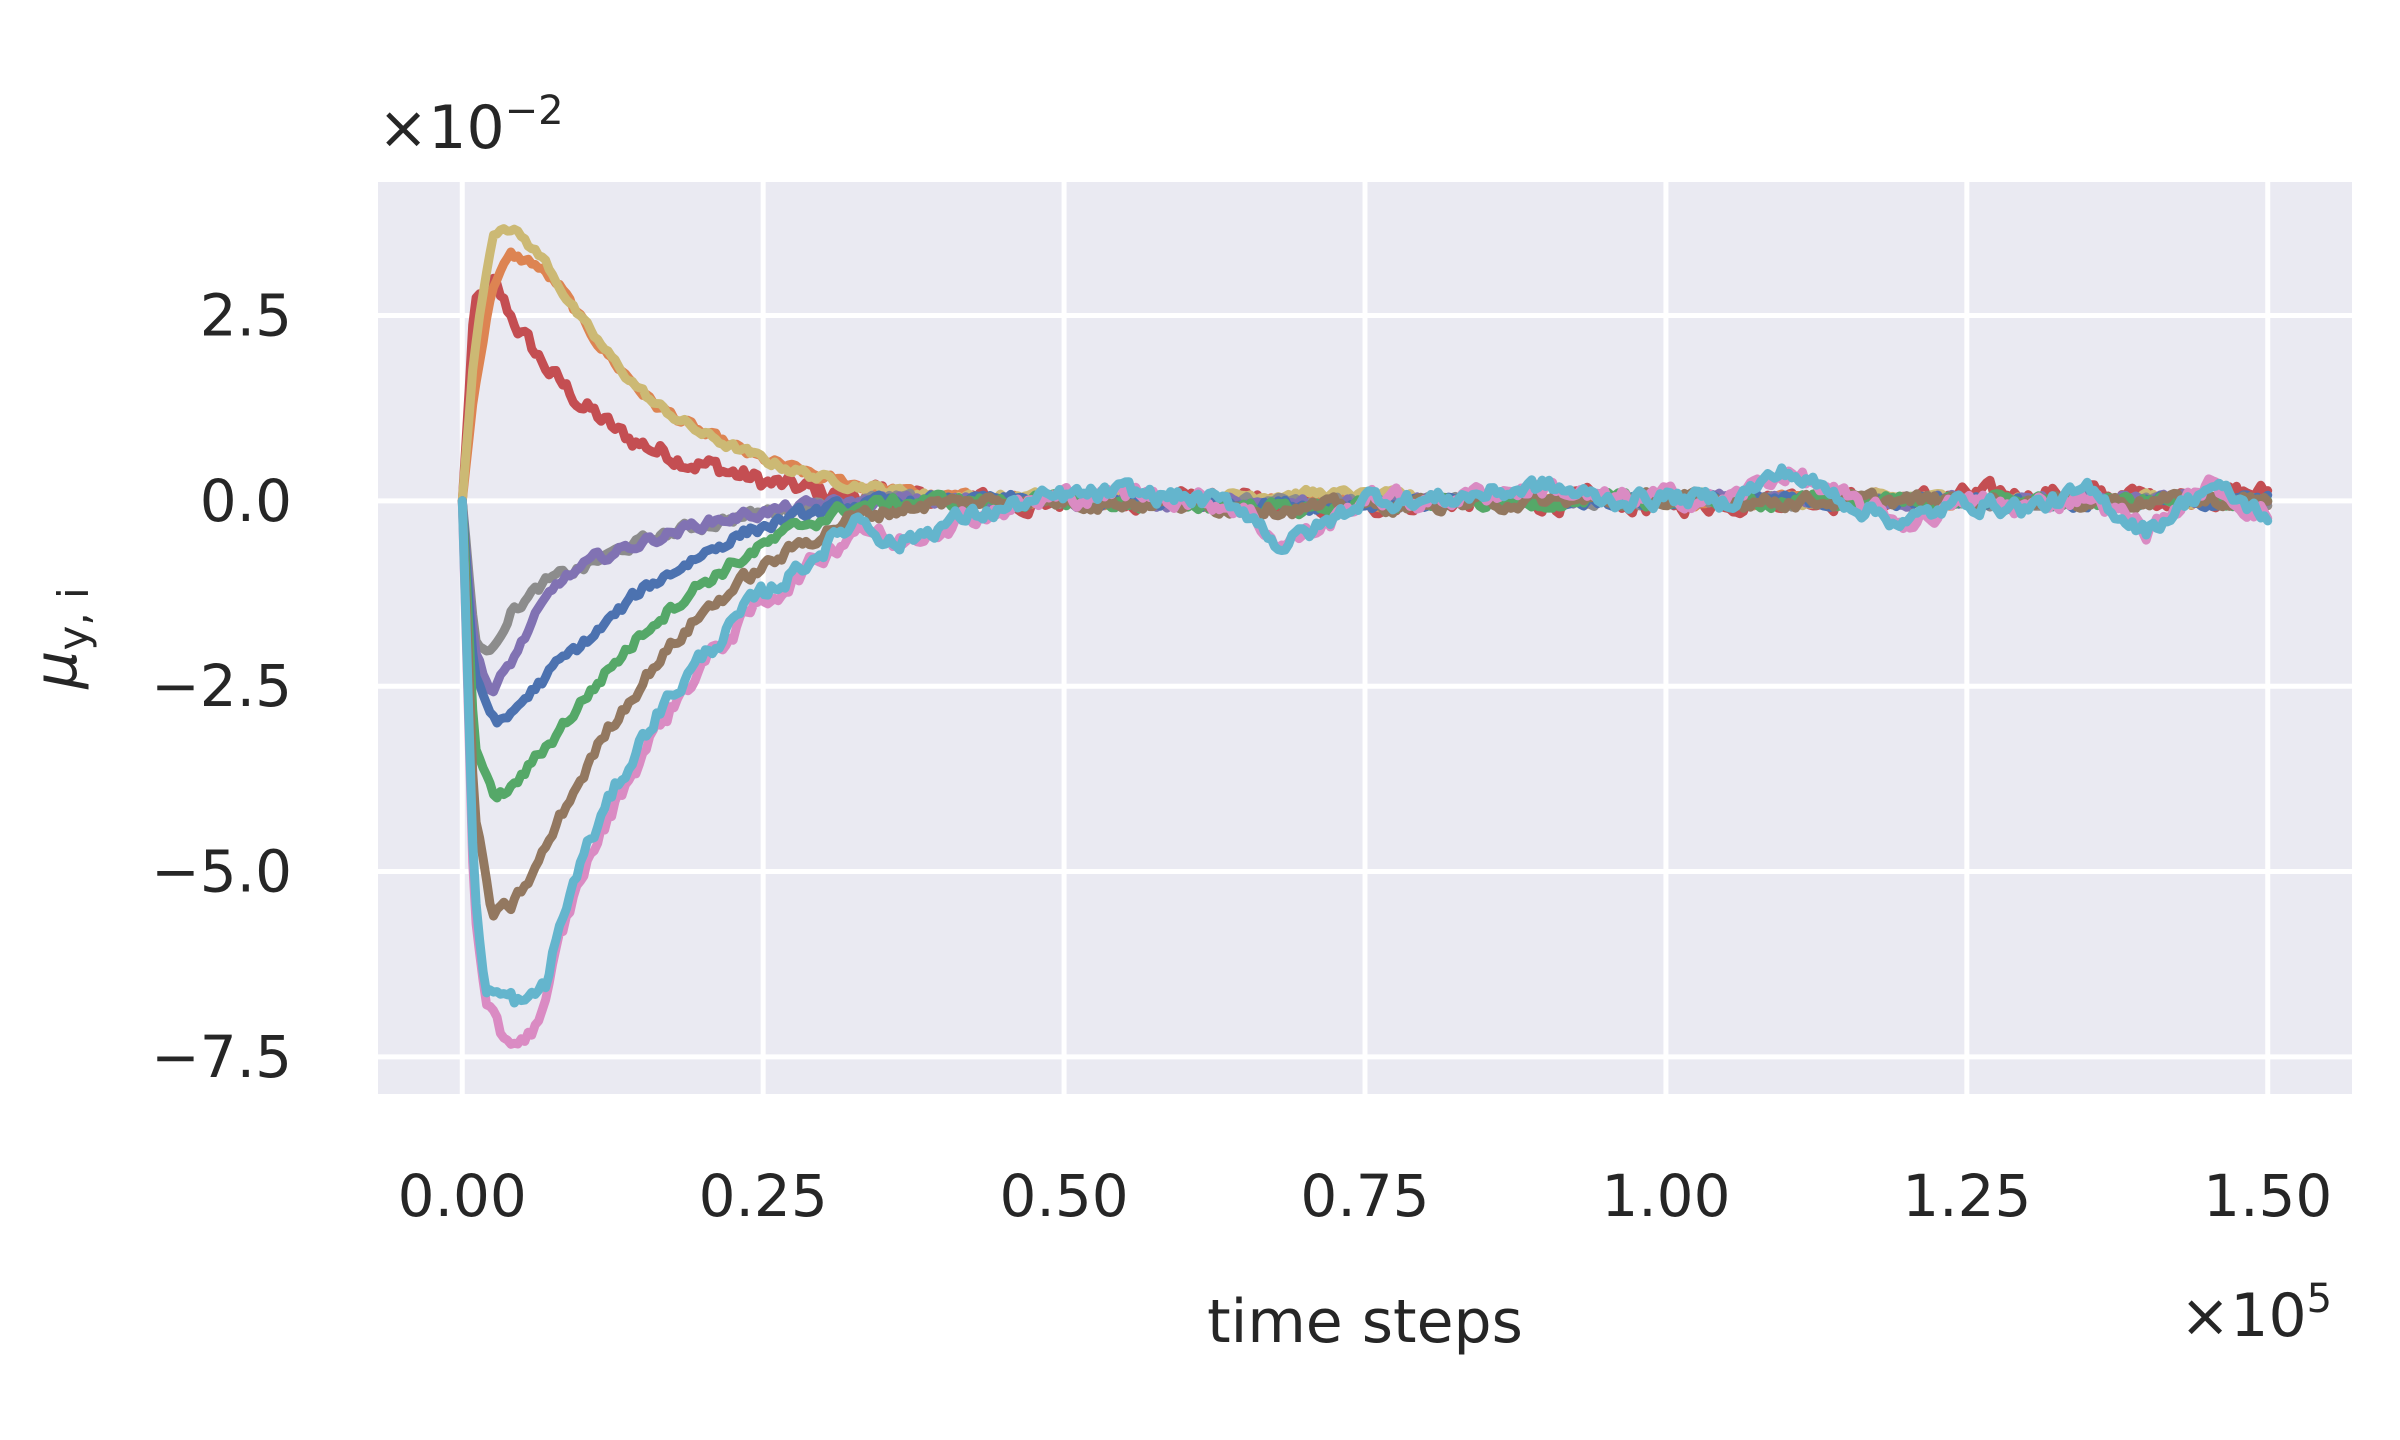 Image resolution: width=2400 pixels, height=1440 pixels. What do you see at coordinates (246, 315) in the screenshot?
I see `y-tick-label: 2.5` at bounding box center [246, 315].